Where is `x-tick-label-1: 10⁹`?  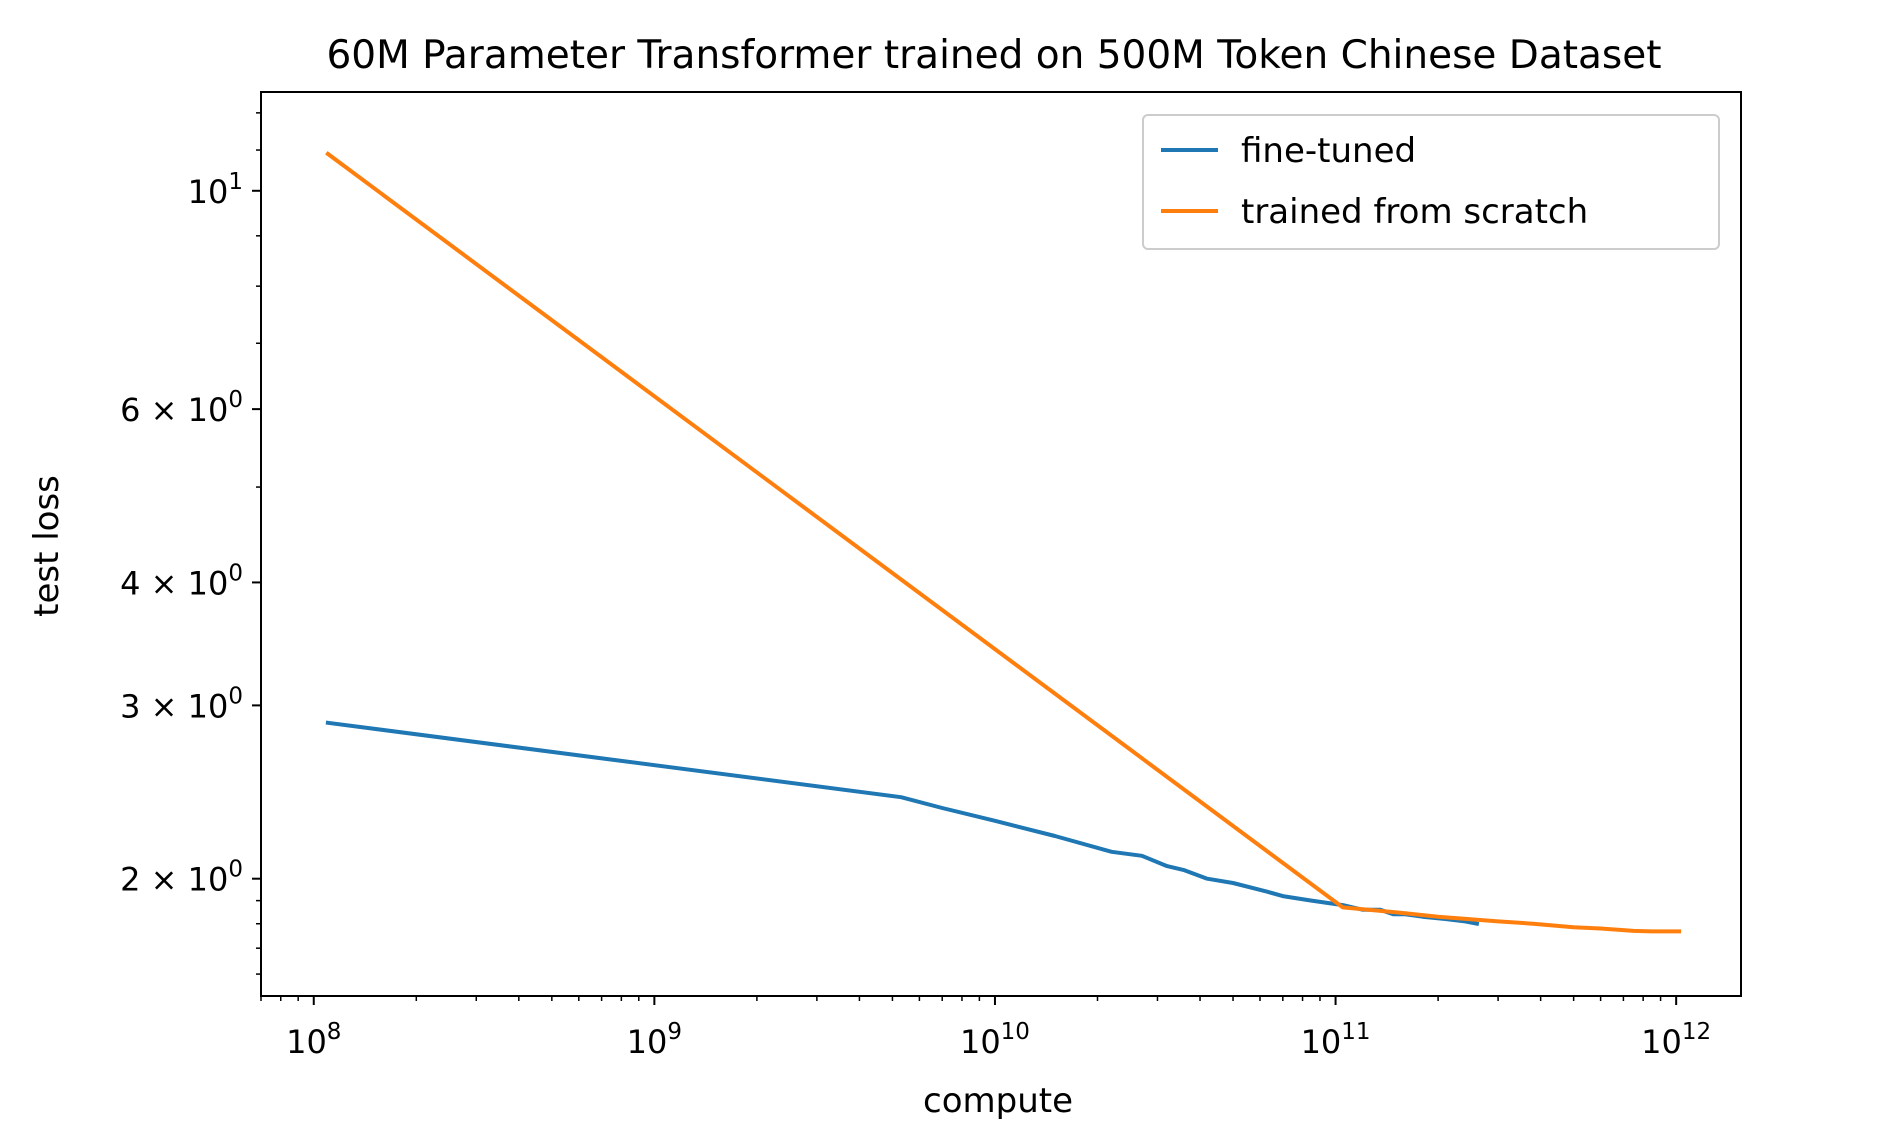
x-tick-label-1: 10⁹ is located at coordinates (654, 1040).